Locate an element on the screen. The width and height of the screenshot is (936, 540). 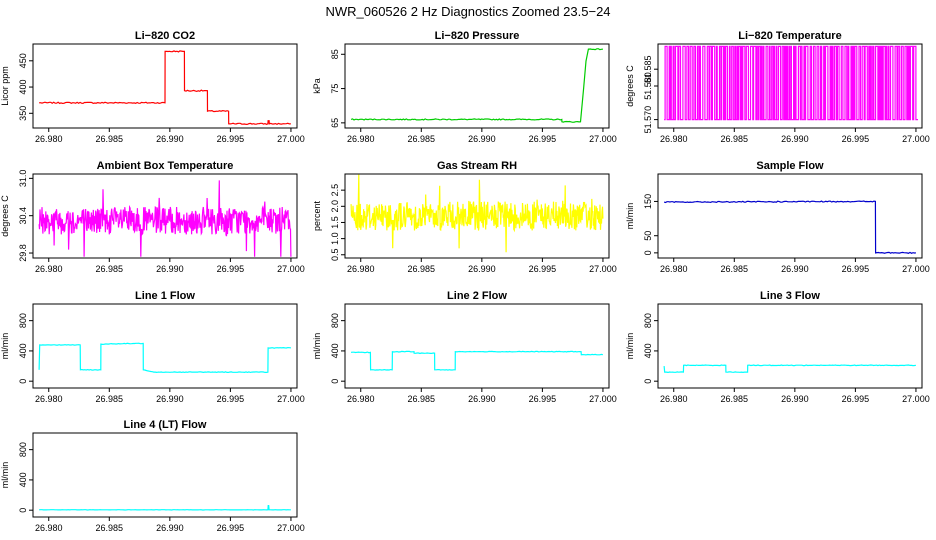
y-axis-label: Licor ppm is located at coordinates (5, 86).